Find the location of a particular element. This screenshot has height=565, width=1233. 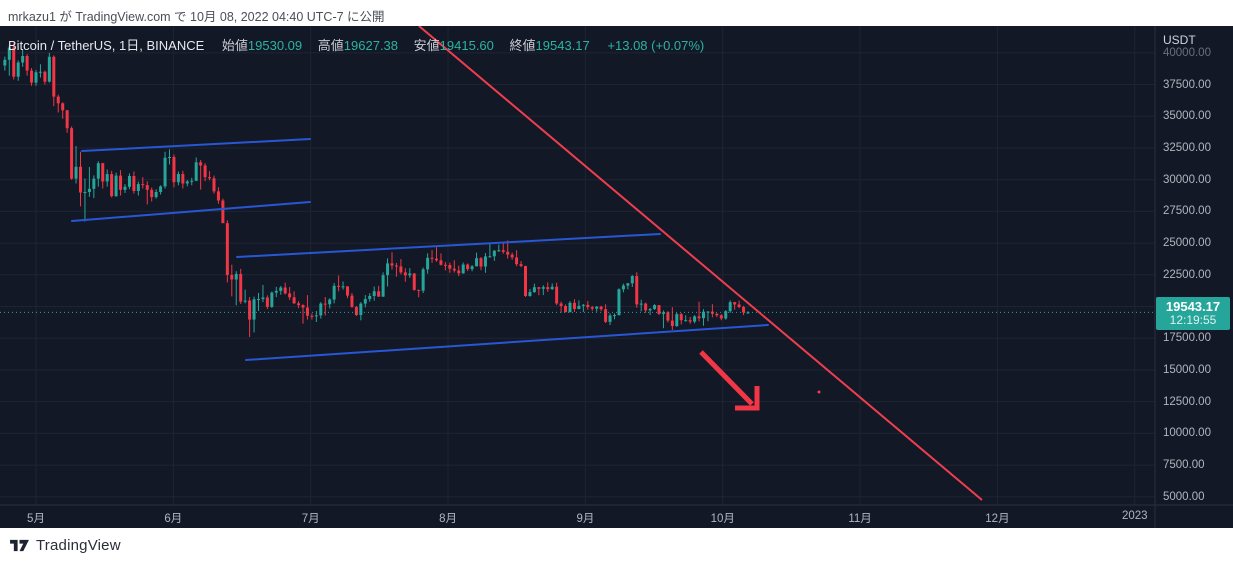

open-value: 19530.09 is located at coordinates (275, 45).